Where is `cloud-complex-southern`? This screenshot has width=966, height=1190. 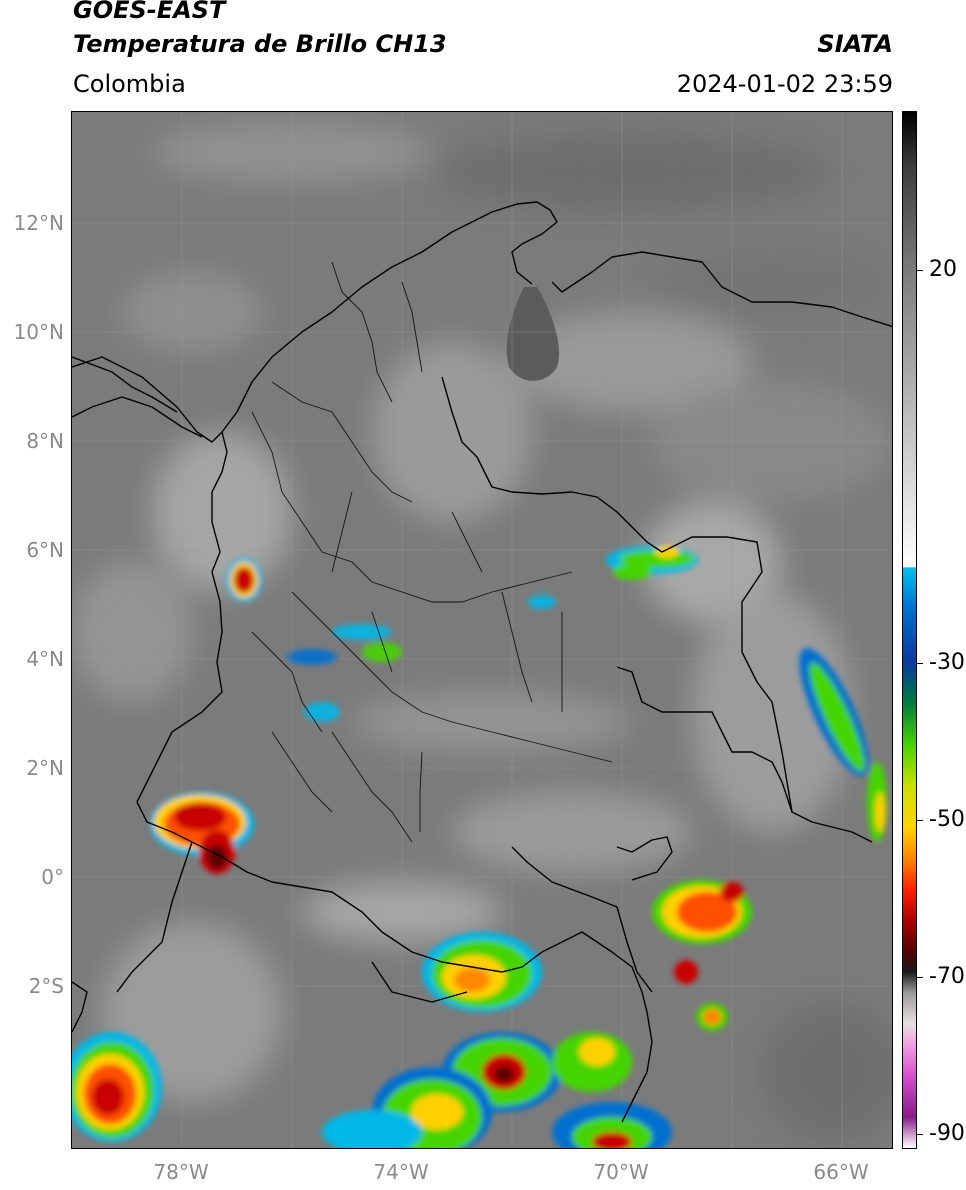 cloud-complex-southern is located at coordinates (497, 1040).